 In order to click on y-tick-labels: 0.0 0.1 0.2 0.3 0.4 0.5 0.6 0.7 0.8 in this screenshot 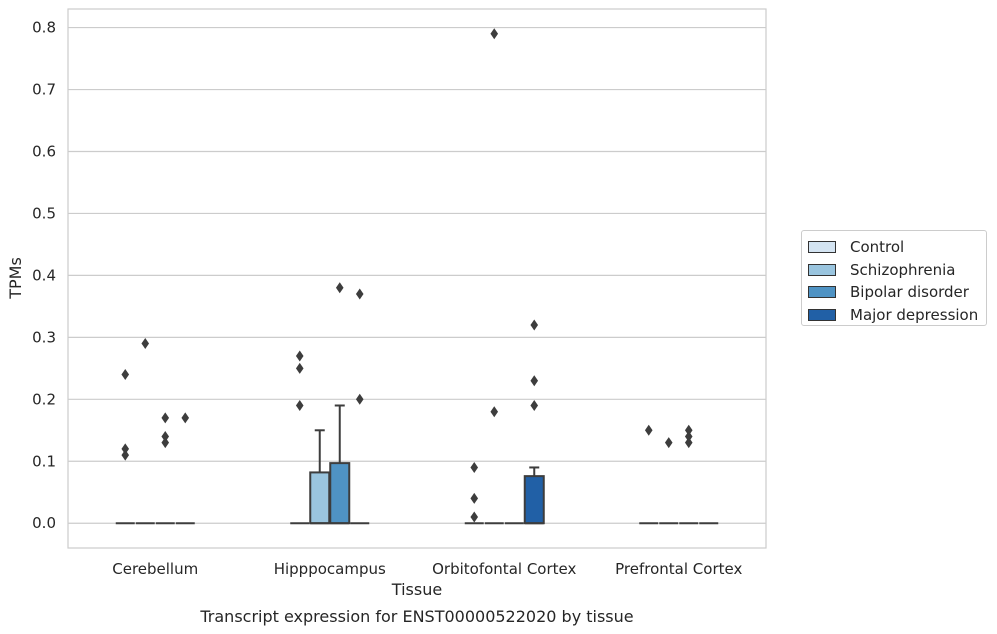, I will do `click(44, 276)`.